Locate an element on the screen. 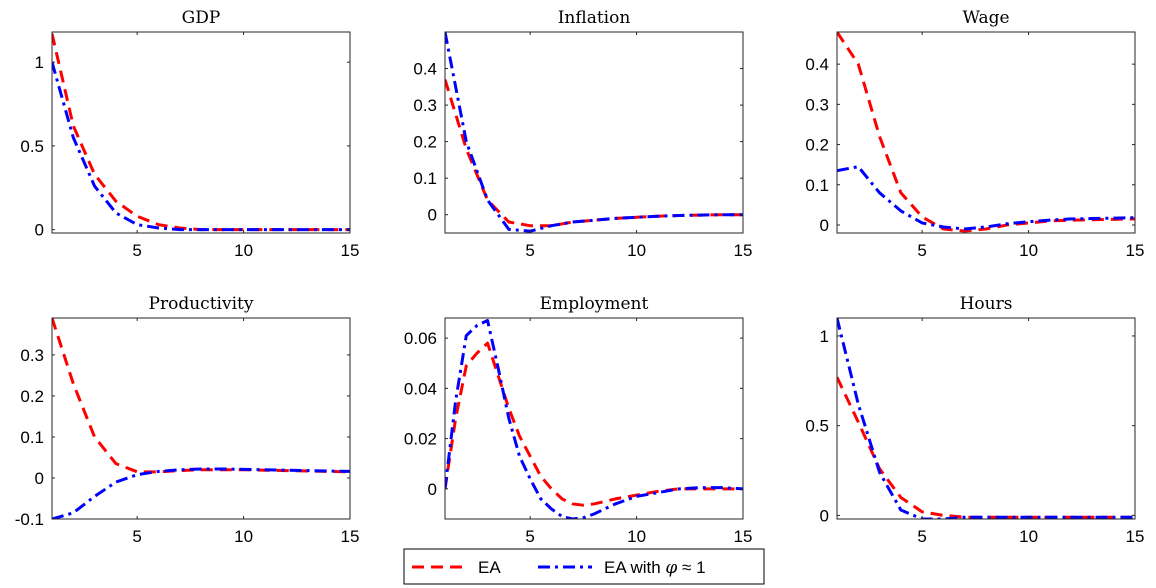 This screenshot has width=1156, height=588. wage-ytick-label: 0.3 is located at coordinates (817, 104).